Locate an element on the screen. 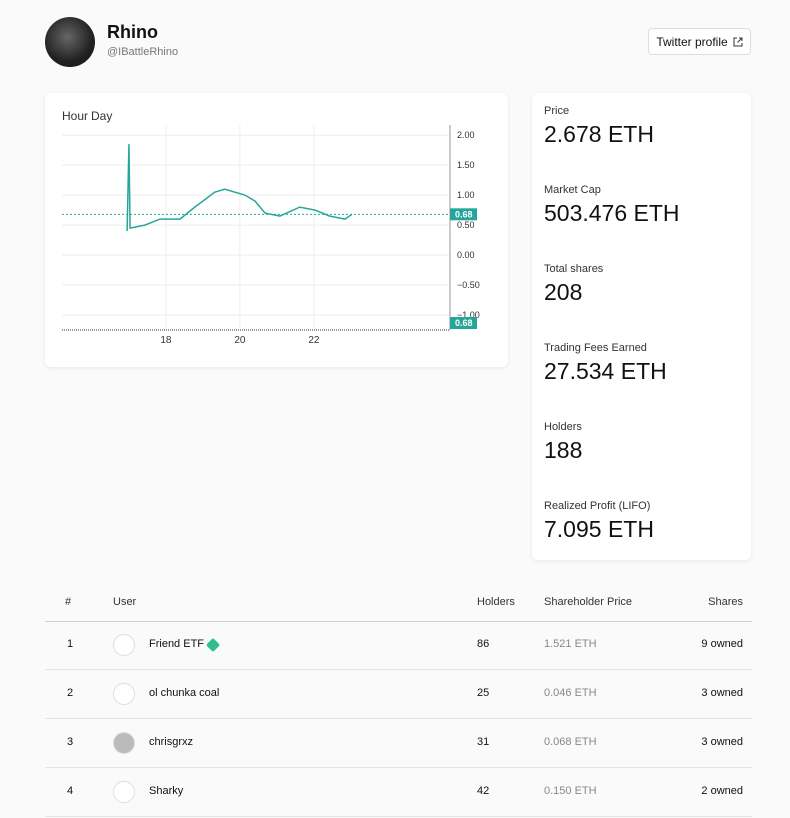  stat: Holders 188 is located at coordinates (563, 442).